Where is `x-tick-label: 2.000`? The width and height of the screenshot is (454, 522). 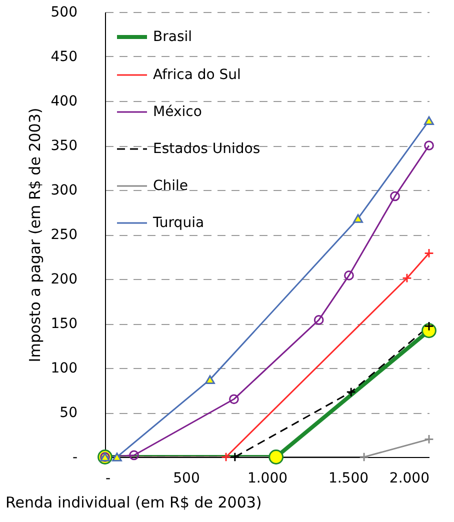
x-tick-label: 2.000 is located at coordinates (409, 478).